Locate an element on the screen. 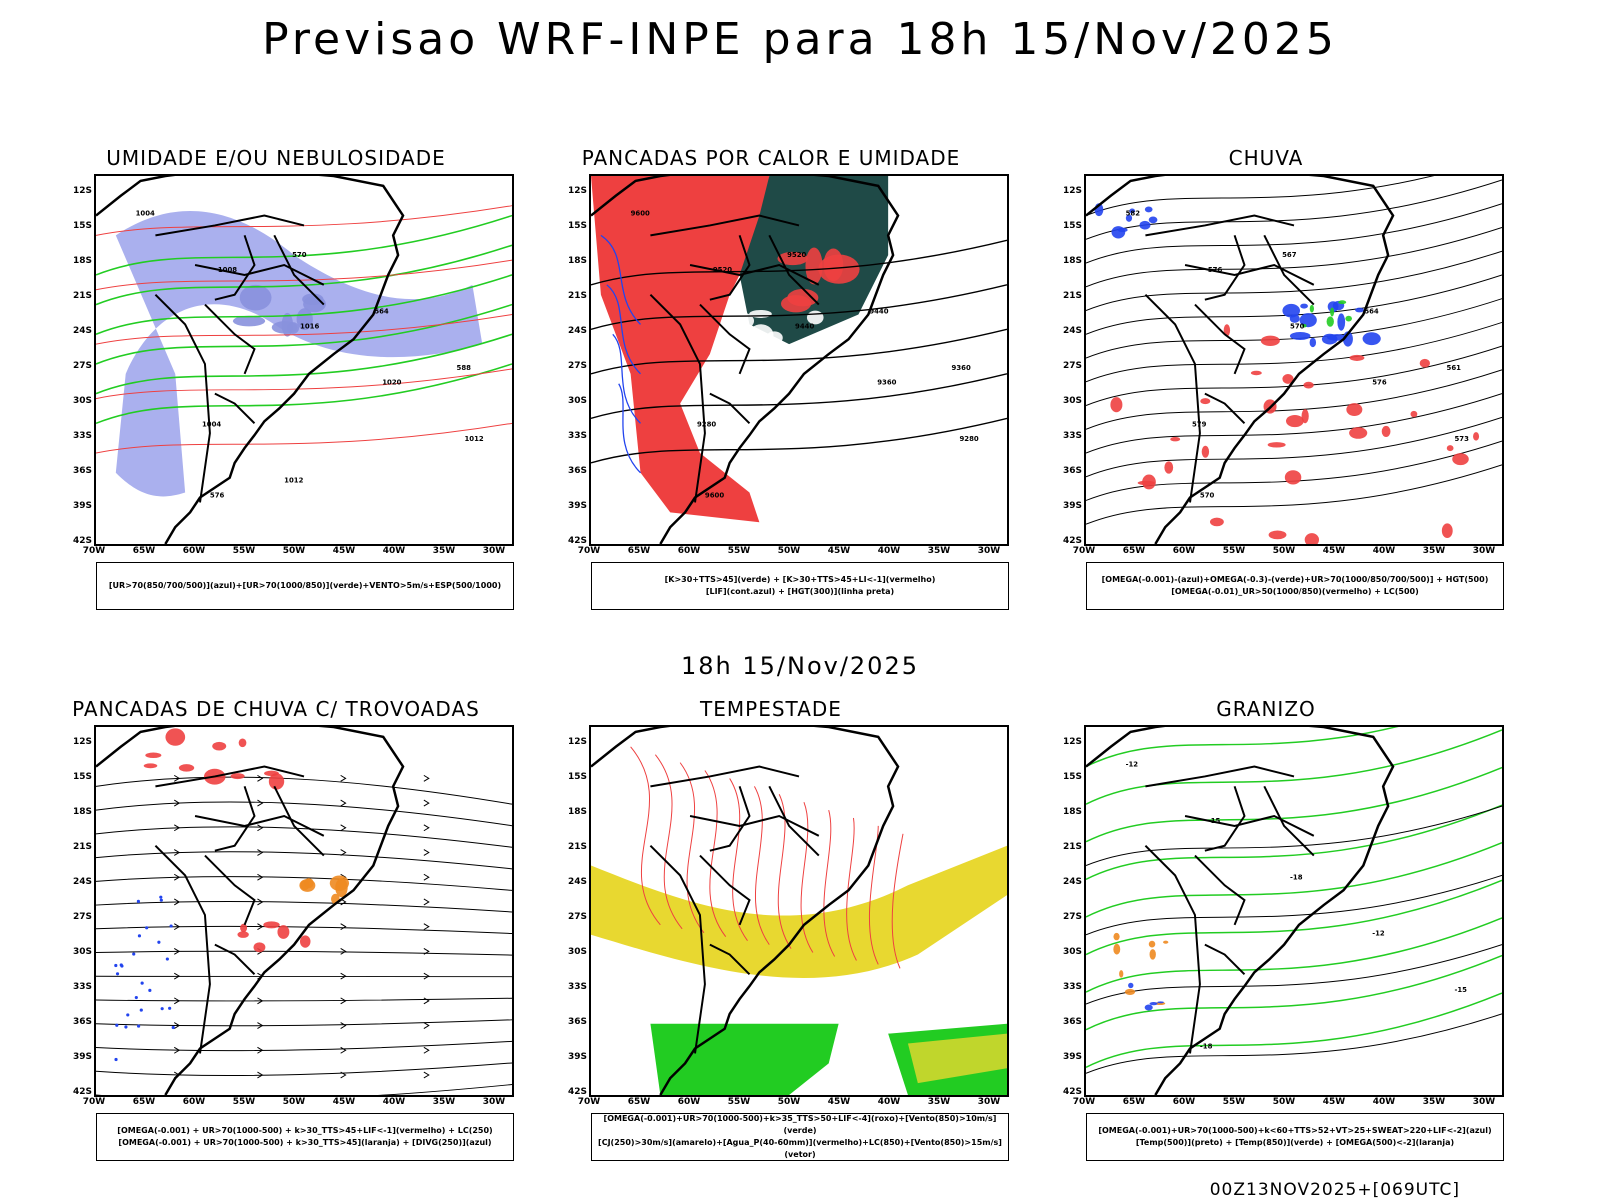 The image size is (1600, 1200). contour-label: 561 is located at coordinates (1454, 368).